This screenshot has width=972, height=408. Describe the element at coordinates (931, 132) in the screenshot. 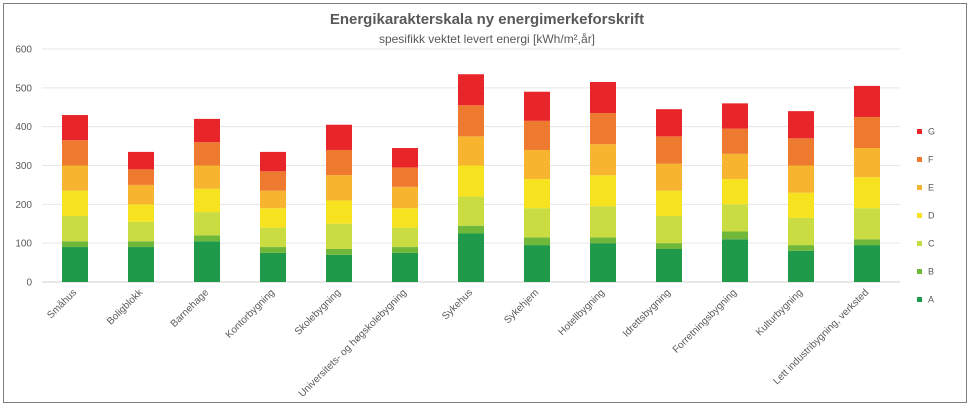

I see `legend-label-g: G` at that location.